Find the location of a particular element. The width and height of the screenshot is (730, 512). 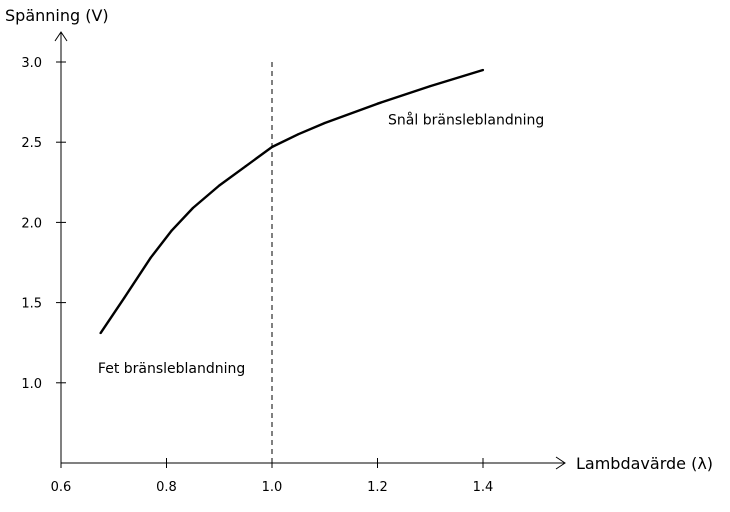

x-tick-label: 1.4 is located at coordinates (483, 487).